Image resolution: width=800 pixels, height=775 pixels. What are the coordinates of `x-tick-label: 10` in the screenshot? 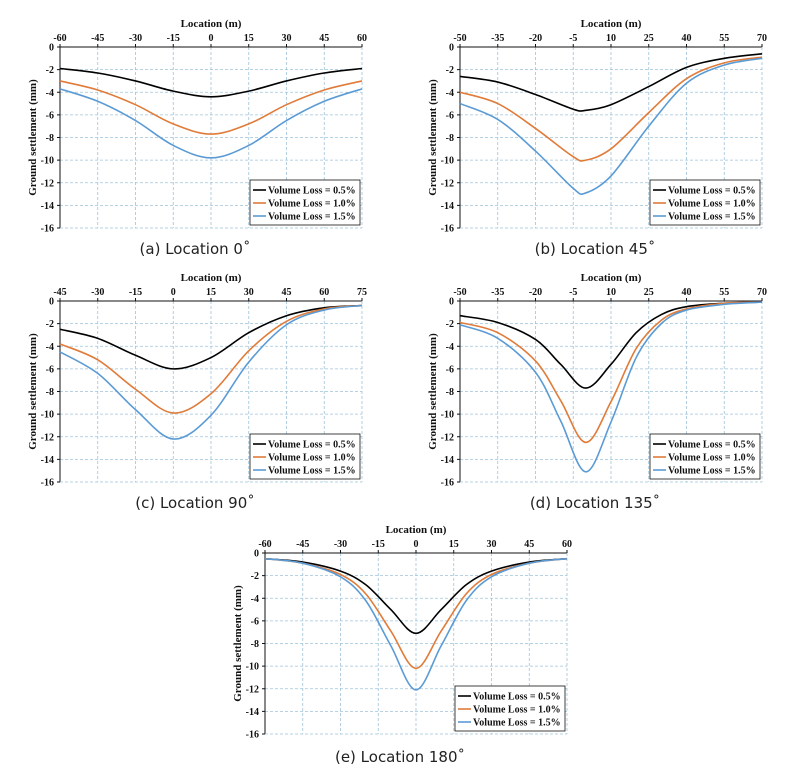 It's located at (611, 292).